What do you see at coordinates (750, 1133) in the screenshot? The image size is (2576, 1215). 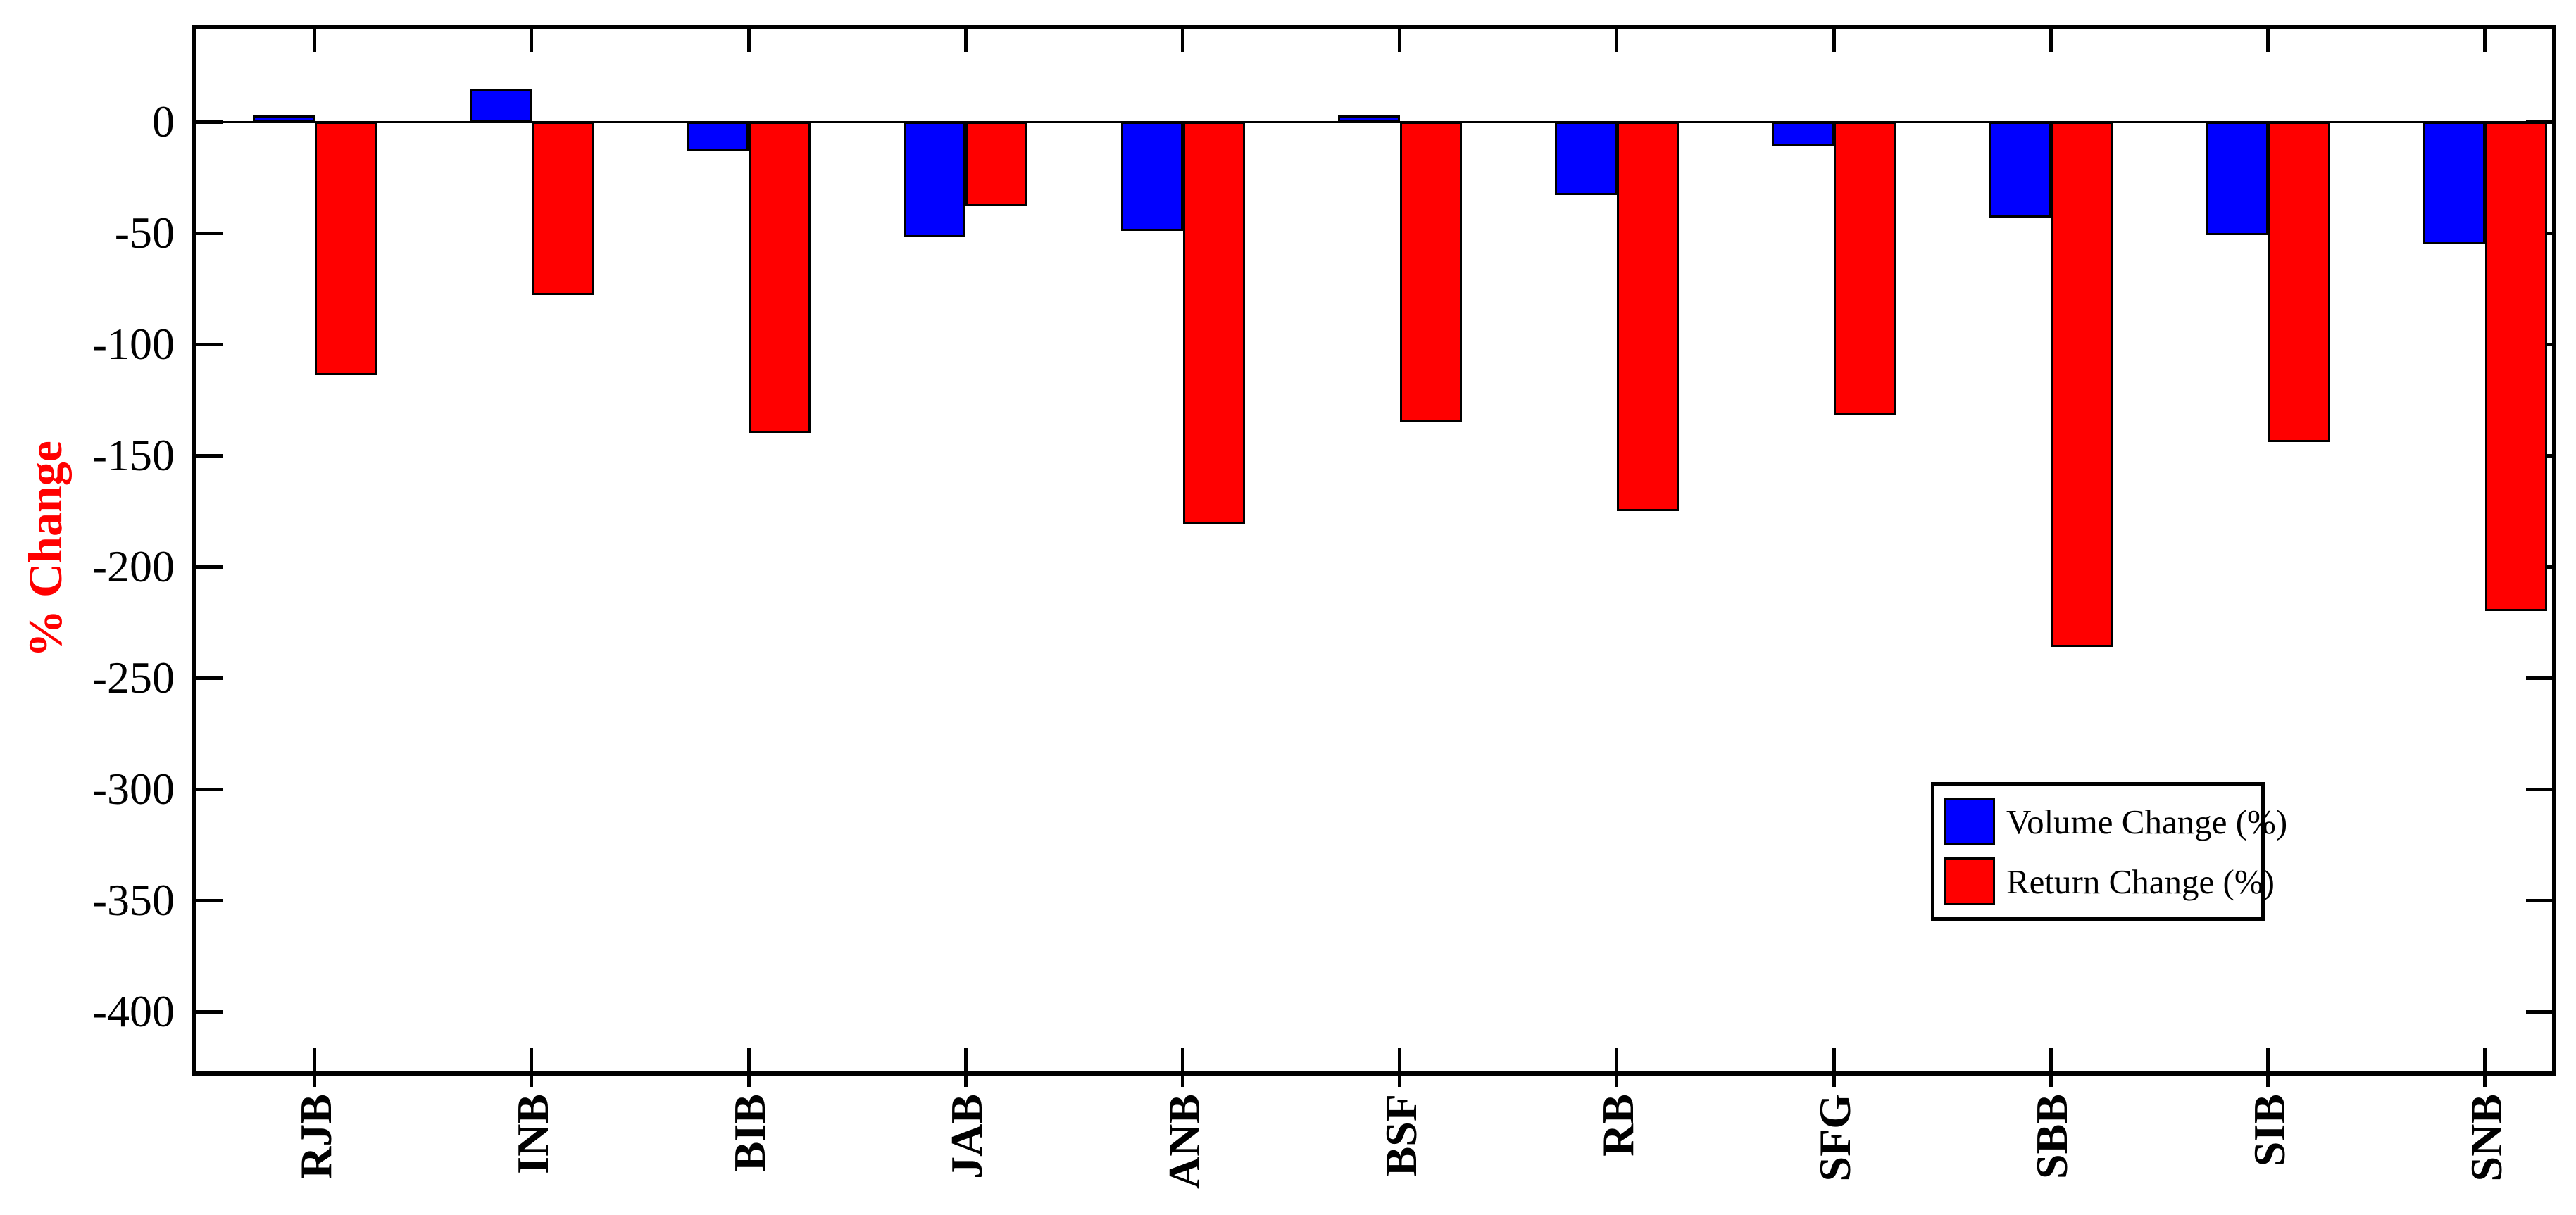 I see `x-tick-label: BIB` at bounding box center [750, 1133].